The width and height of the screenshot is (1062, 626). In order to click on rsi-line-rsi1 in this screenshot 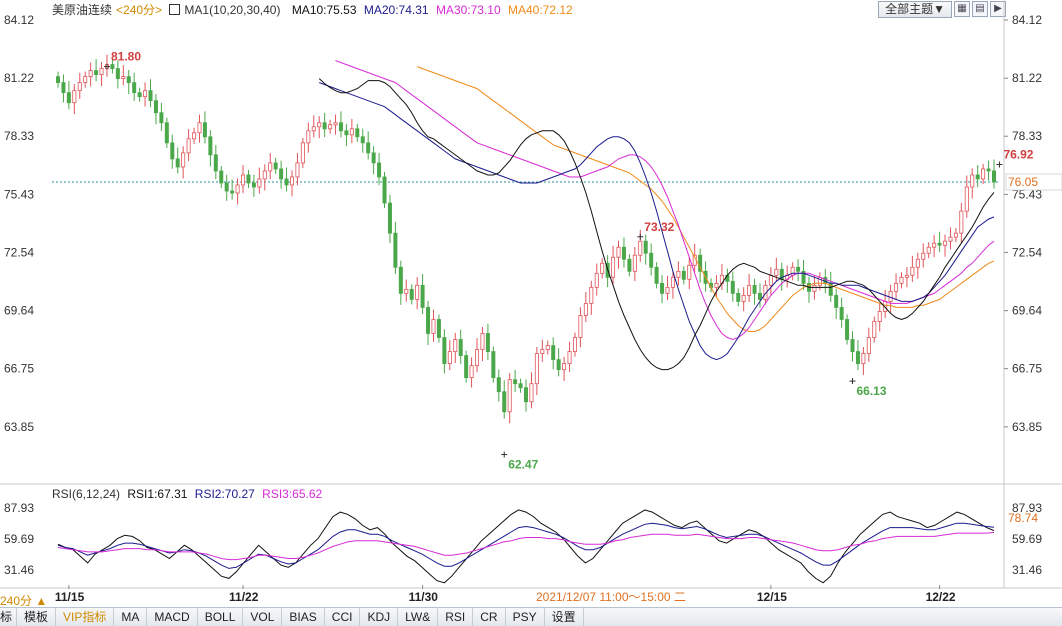, I will do `click(526, 546)`.